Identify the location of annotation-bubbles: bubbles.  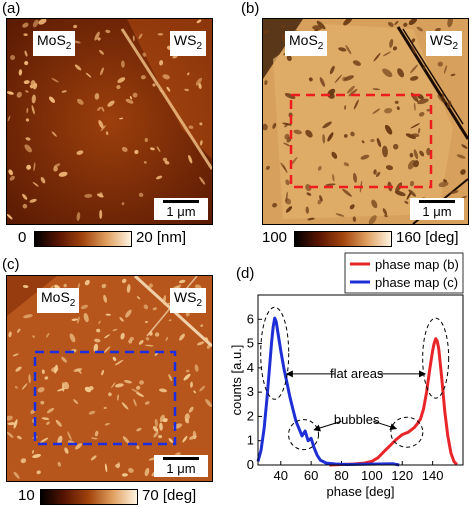
(357, 419).